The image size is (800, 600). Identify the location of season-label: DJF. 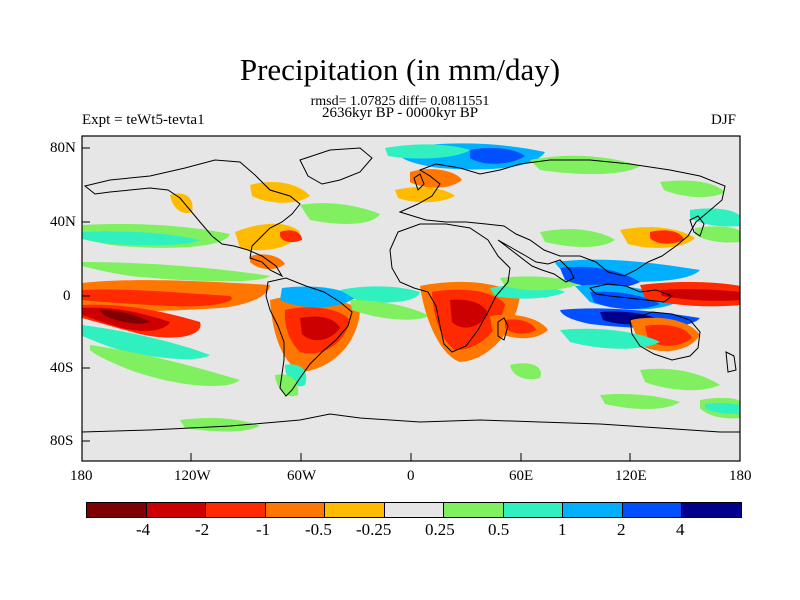
(724, 120).